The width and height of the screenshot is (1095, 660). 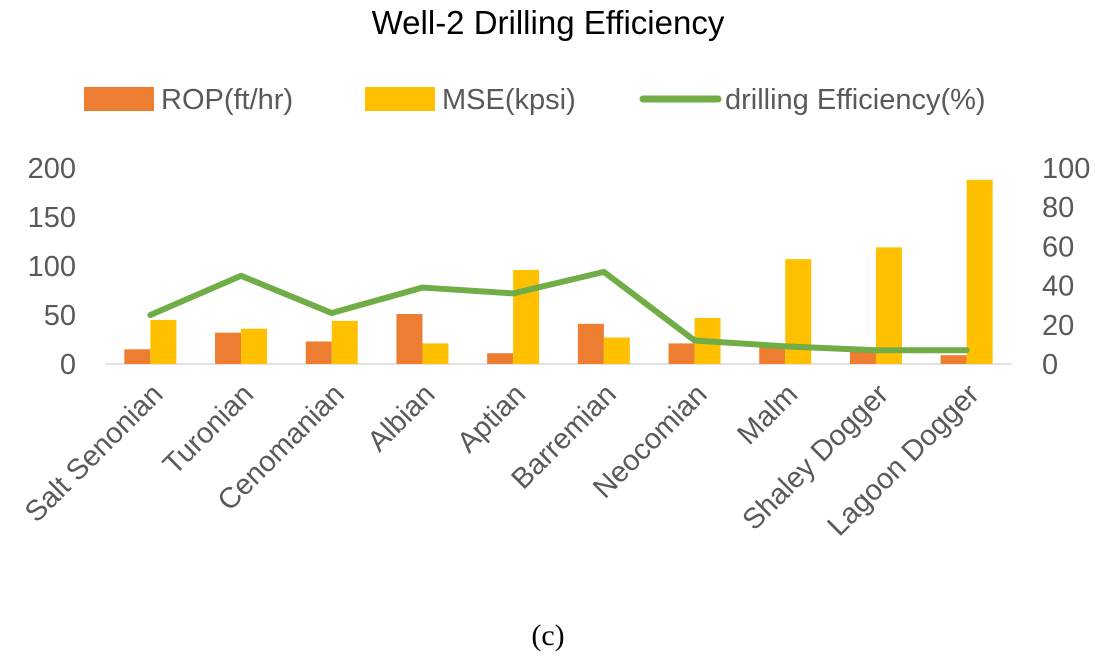 What do you see at coordinates (1066, 169) in the screenshot?
I see `right-tick-label: 100` at bounding box center [1066, 169].